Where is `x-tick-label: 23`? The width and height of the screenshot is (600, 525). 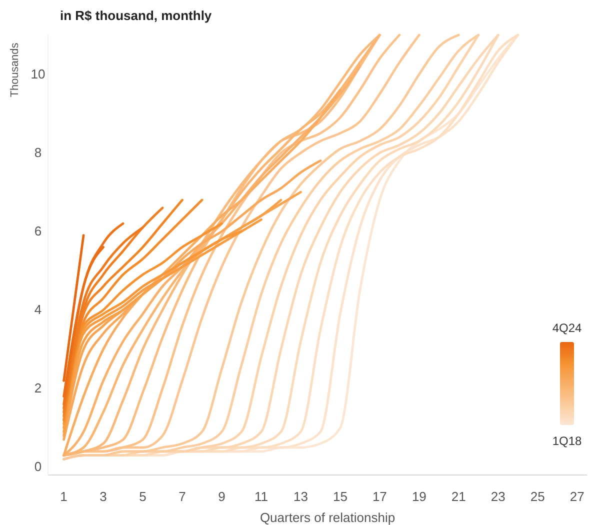 x-tick-label: 23 is located at coordinates (498, 496).